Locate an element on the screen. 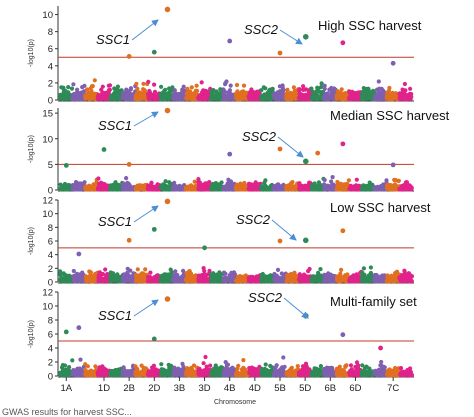  y-axis-label: -log10(p) is located at coordinates (31, 53).